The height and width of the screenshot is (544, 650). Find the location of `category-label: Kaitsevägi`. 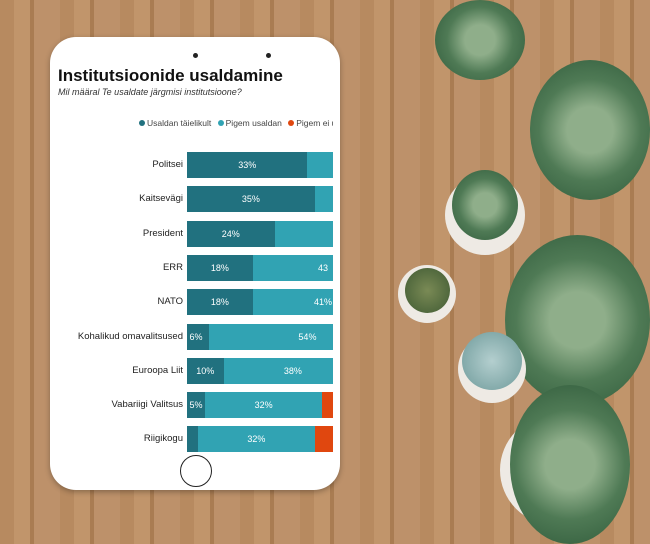

category-label: Kaitsevägi is located at coordinates (161, 199).